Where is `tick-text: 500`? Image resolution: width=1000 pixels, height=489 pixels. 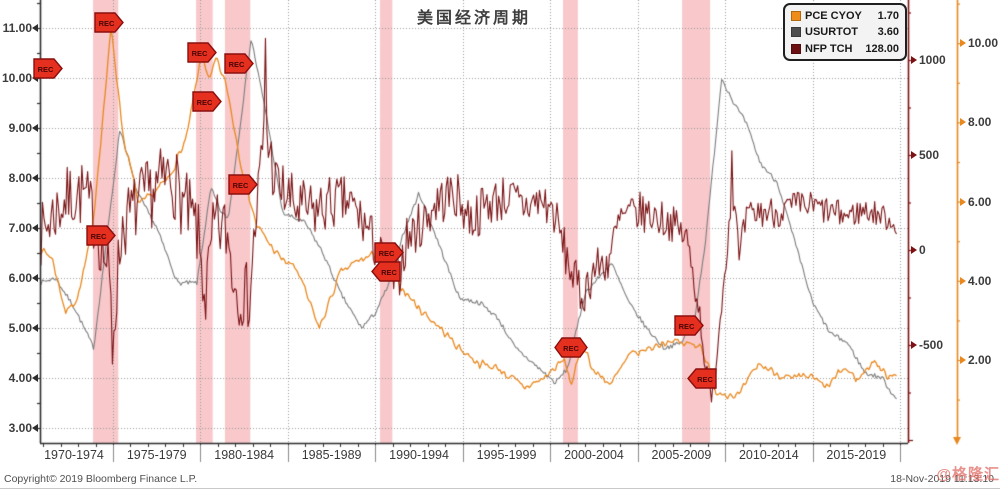
tick-text: 500 is located at coordinates (929, 155).